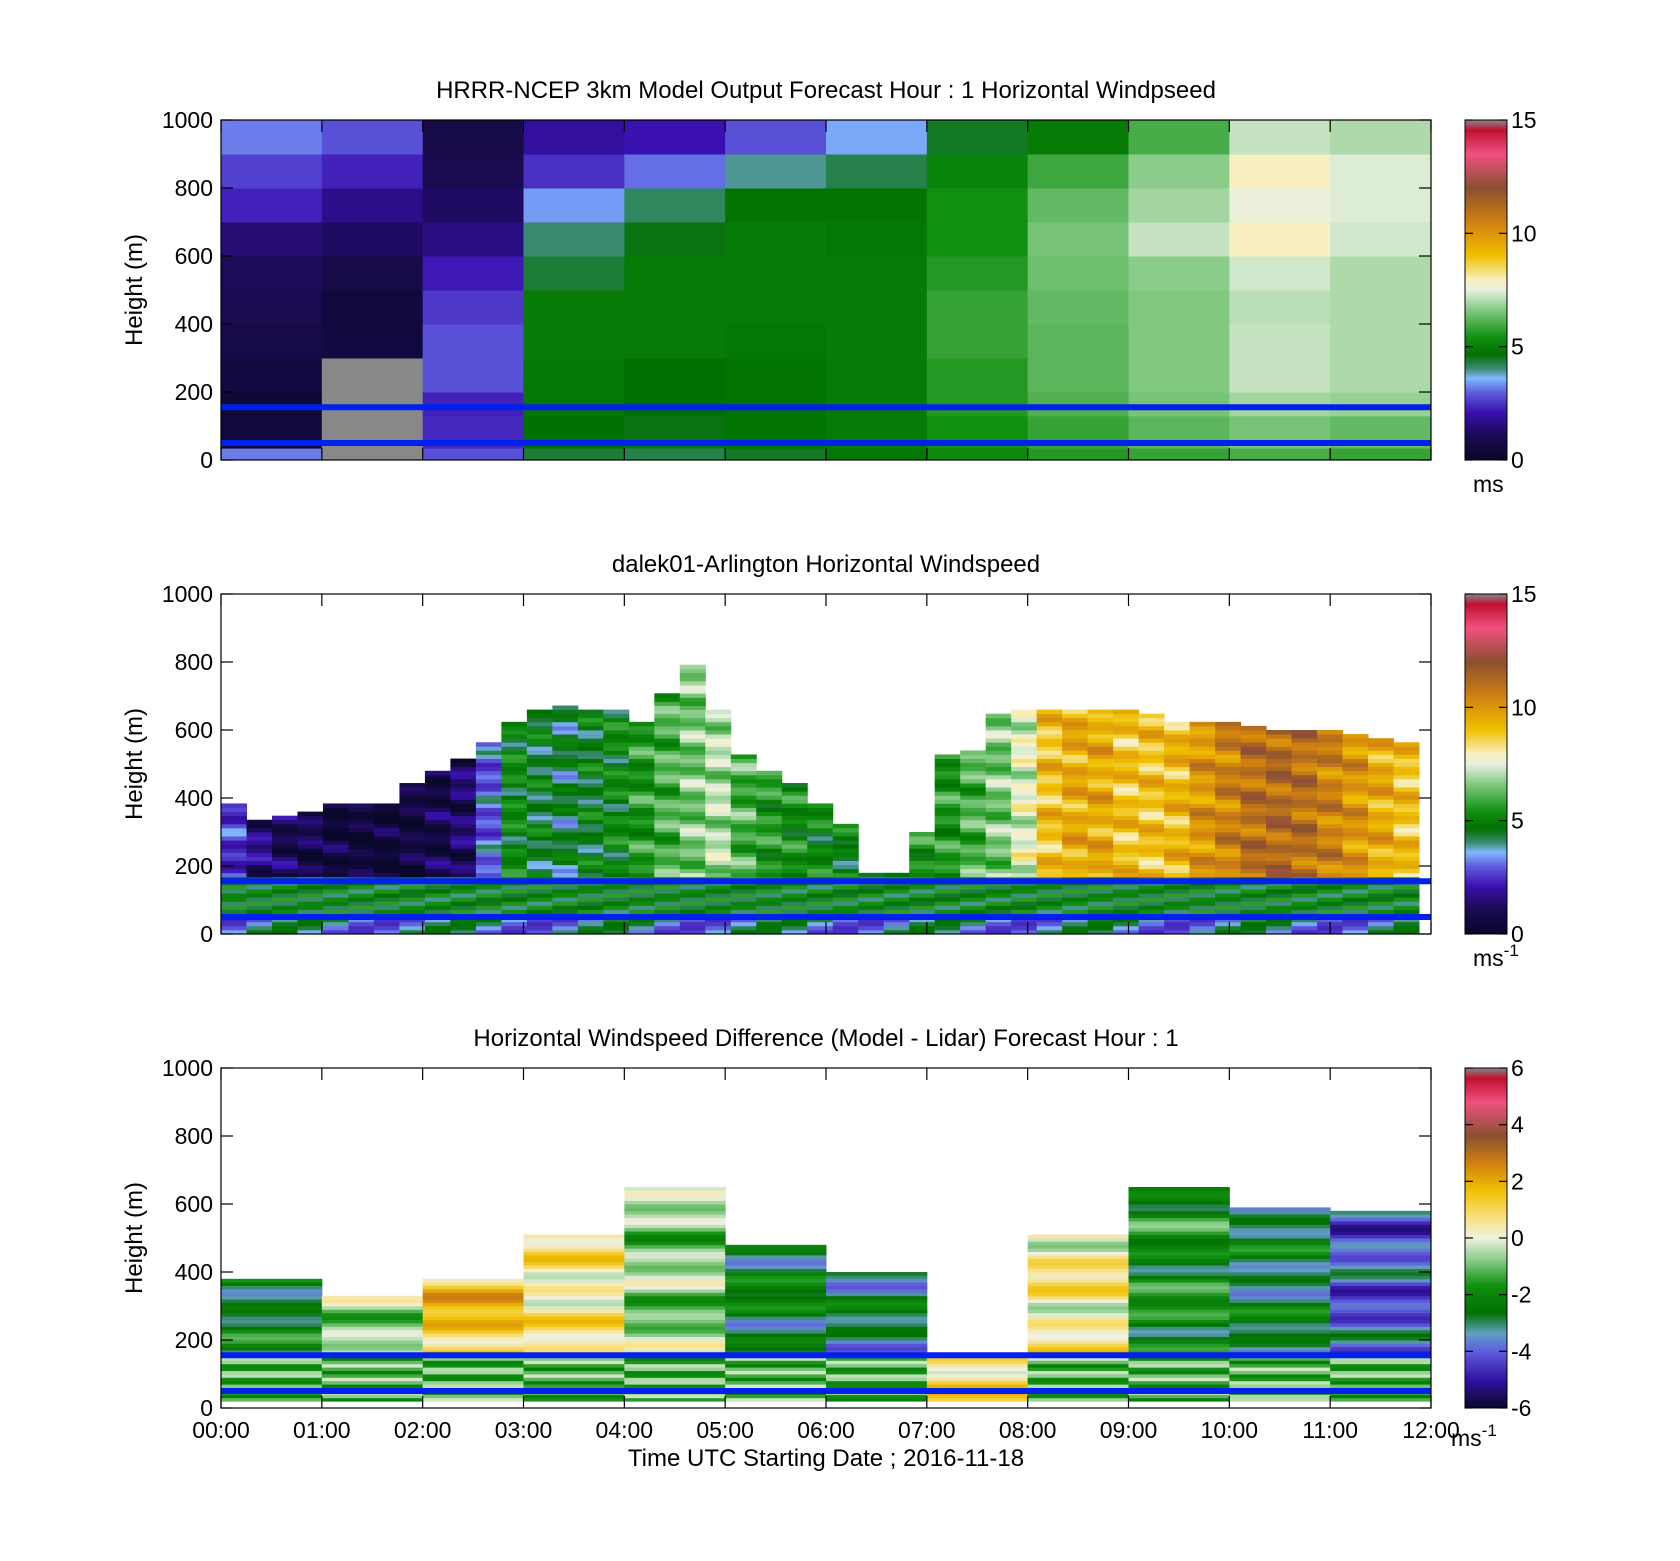  Describe the element at coordinates (194, 798) in the screenshot. I see `y-tick-label: 400` at that location.